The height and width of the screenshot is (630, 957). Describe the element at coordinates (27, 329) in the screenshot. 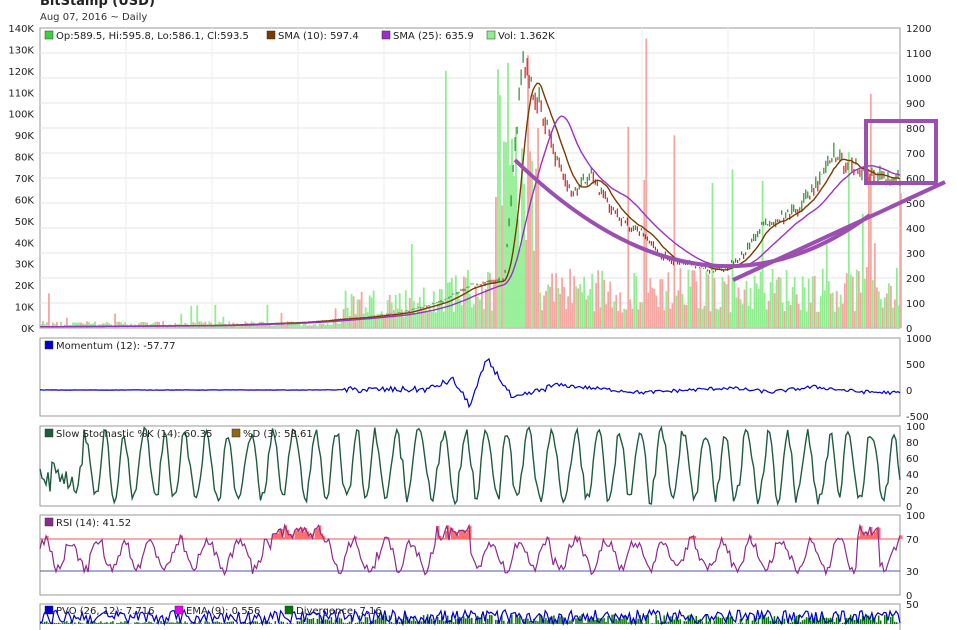

I see `volume-axis-tick: 0K` at that location.